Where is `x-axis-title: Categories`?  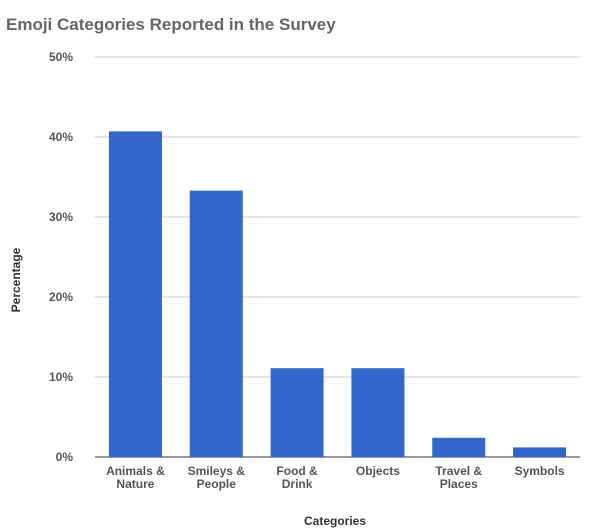 x-axis-title: Categories is located at coordinates (335, 521).